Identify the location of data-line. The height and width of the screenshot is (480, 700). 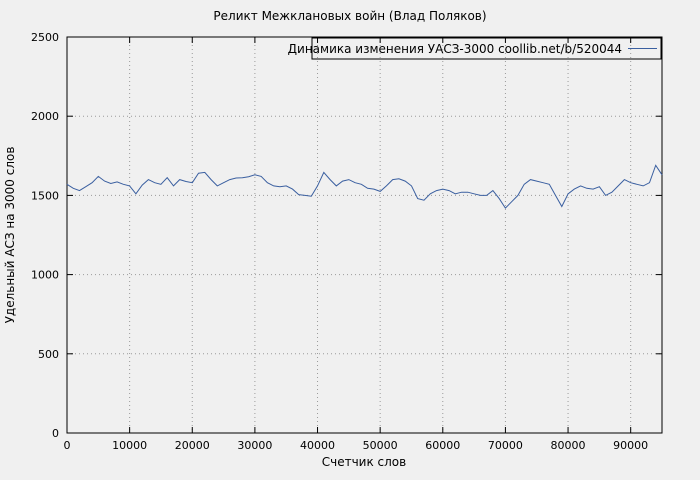
(364, 186).